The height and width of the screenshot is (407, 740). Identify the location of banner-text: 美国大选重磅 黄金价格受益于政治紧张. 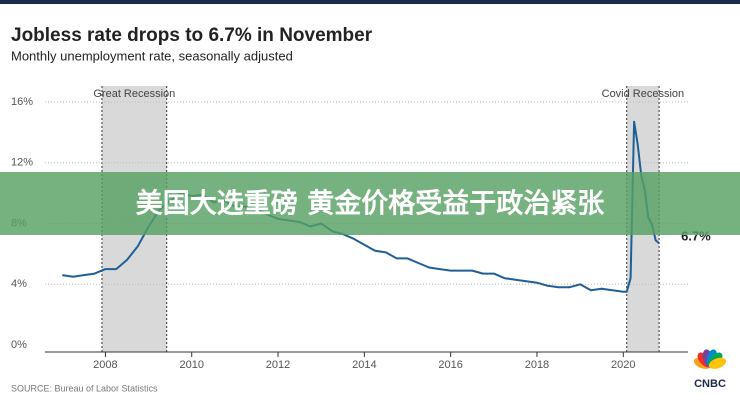
(370, 204).